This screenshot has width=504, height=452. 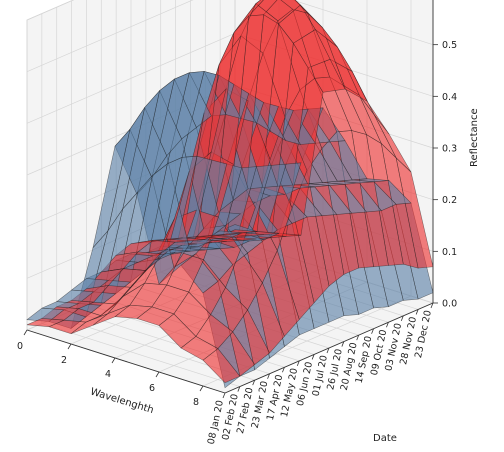 I want to click on date-tick-label: 23 Dec 20, so click(x=423, y=334).